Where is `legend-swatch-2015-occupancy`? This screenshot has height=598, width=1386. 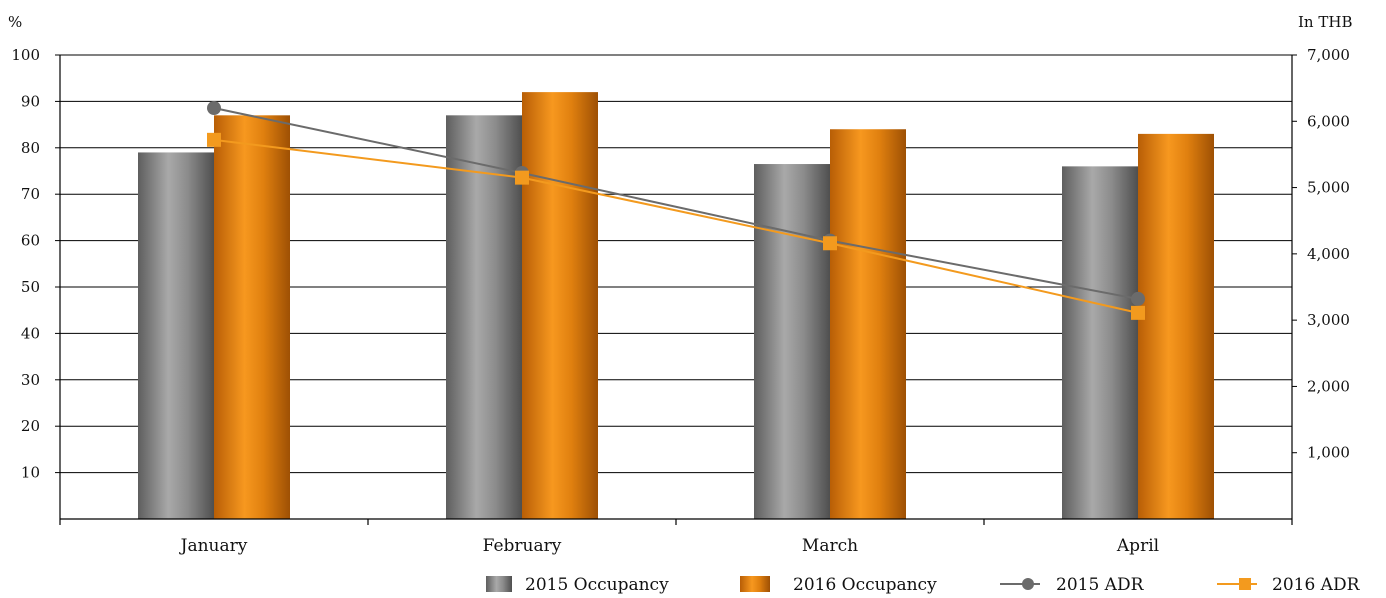
legend-swatch-2015-occupancy is located at coordinates (499, 584).